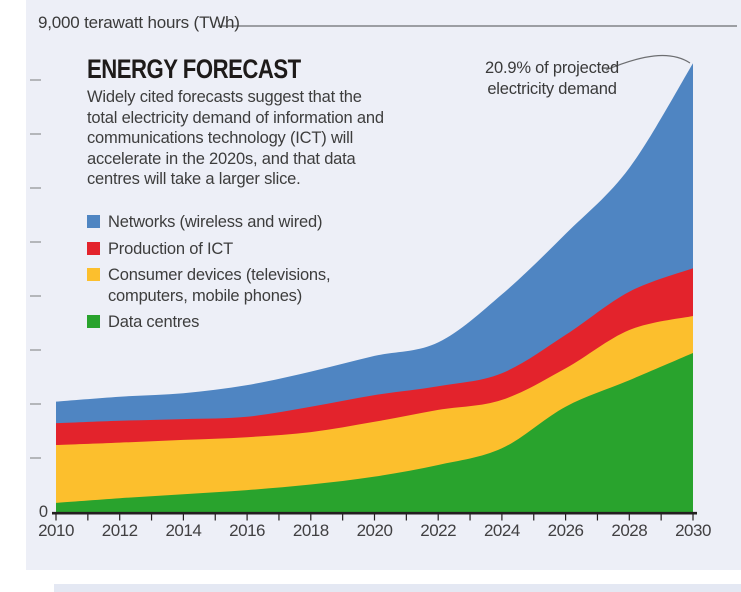 This screenshot has height=592, width=741. What do you see at coordinates (501, 530) in the screenshot?
I see `x-axis-label: 2024` at bounding box center [501, 530].